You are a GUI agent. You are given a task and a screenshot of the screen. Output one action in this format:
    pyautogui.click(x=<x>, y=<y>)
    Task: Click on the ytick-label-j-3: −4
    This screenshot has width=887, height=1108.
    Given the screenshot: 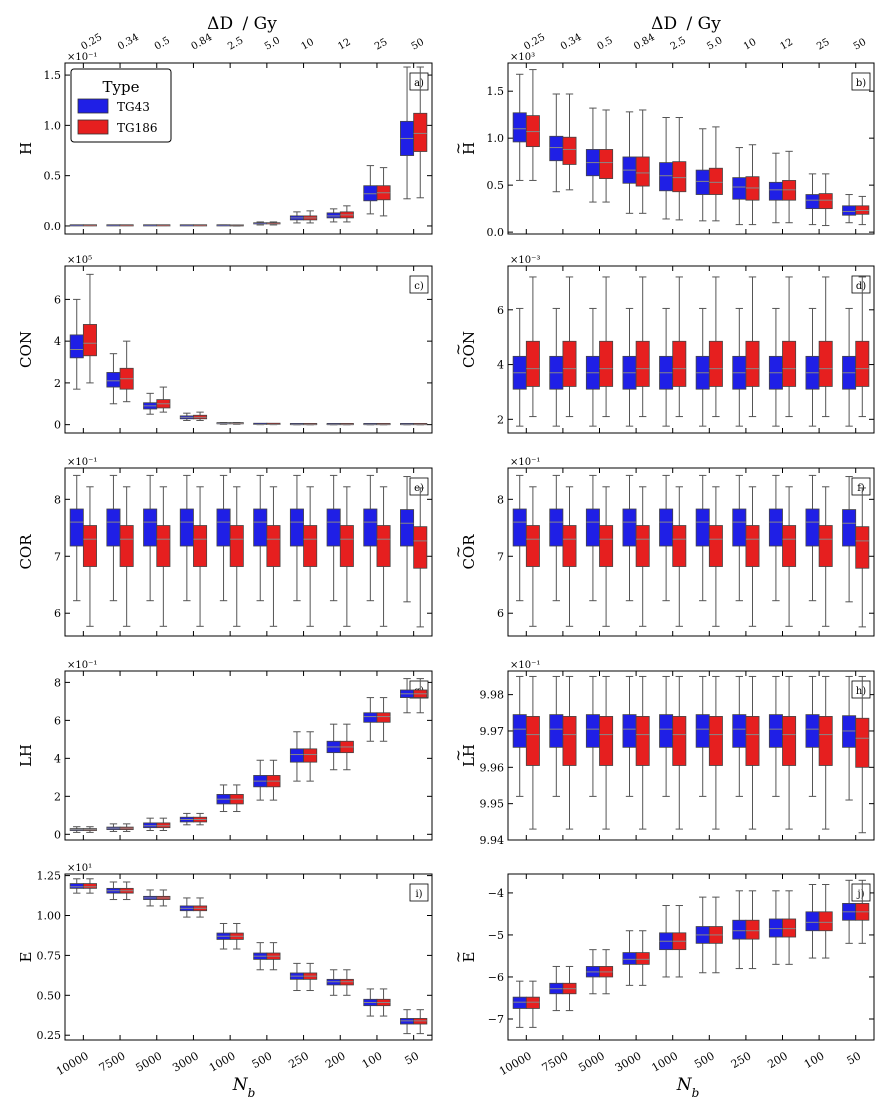 What is the action you would take?
    pyautogui.click(x=496, y=893)
    